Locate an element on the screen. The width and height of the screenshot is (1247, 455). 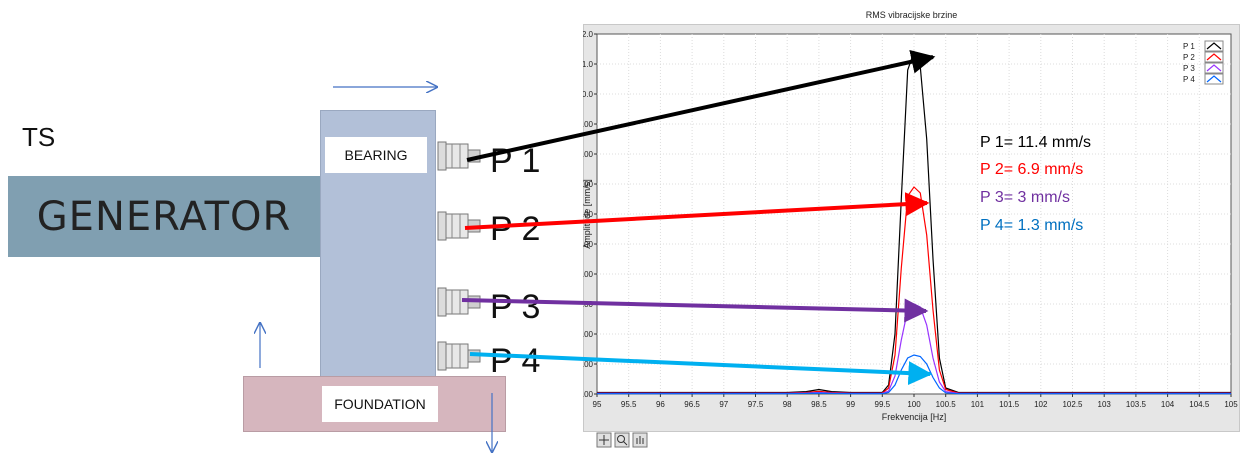
y-tick-label: 0.00 is located at coordinates (588, 394).